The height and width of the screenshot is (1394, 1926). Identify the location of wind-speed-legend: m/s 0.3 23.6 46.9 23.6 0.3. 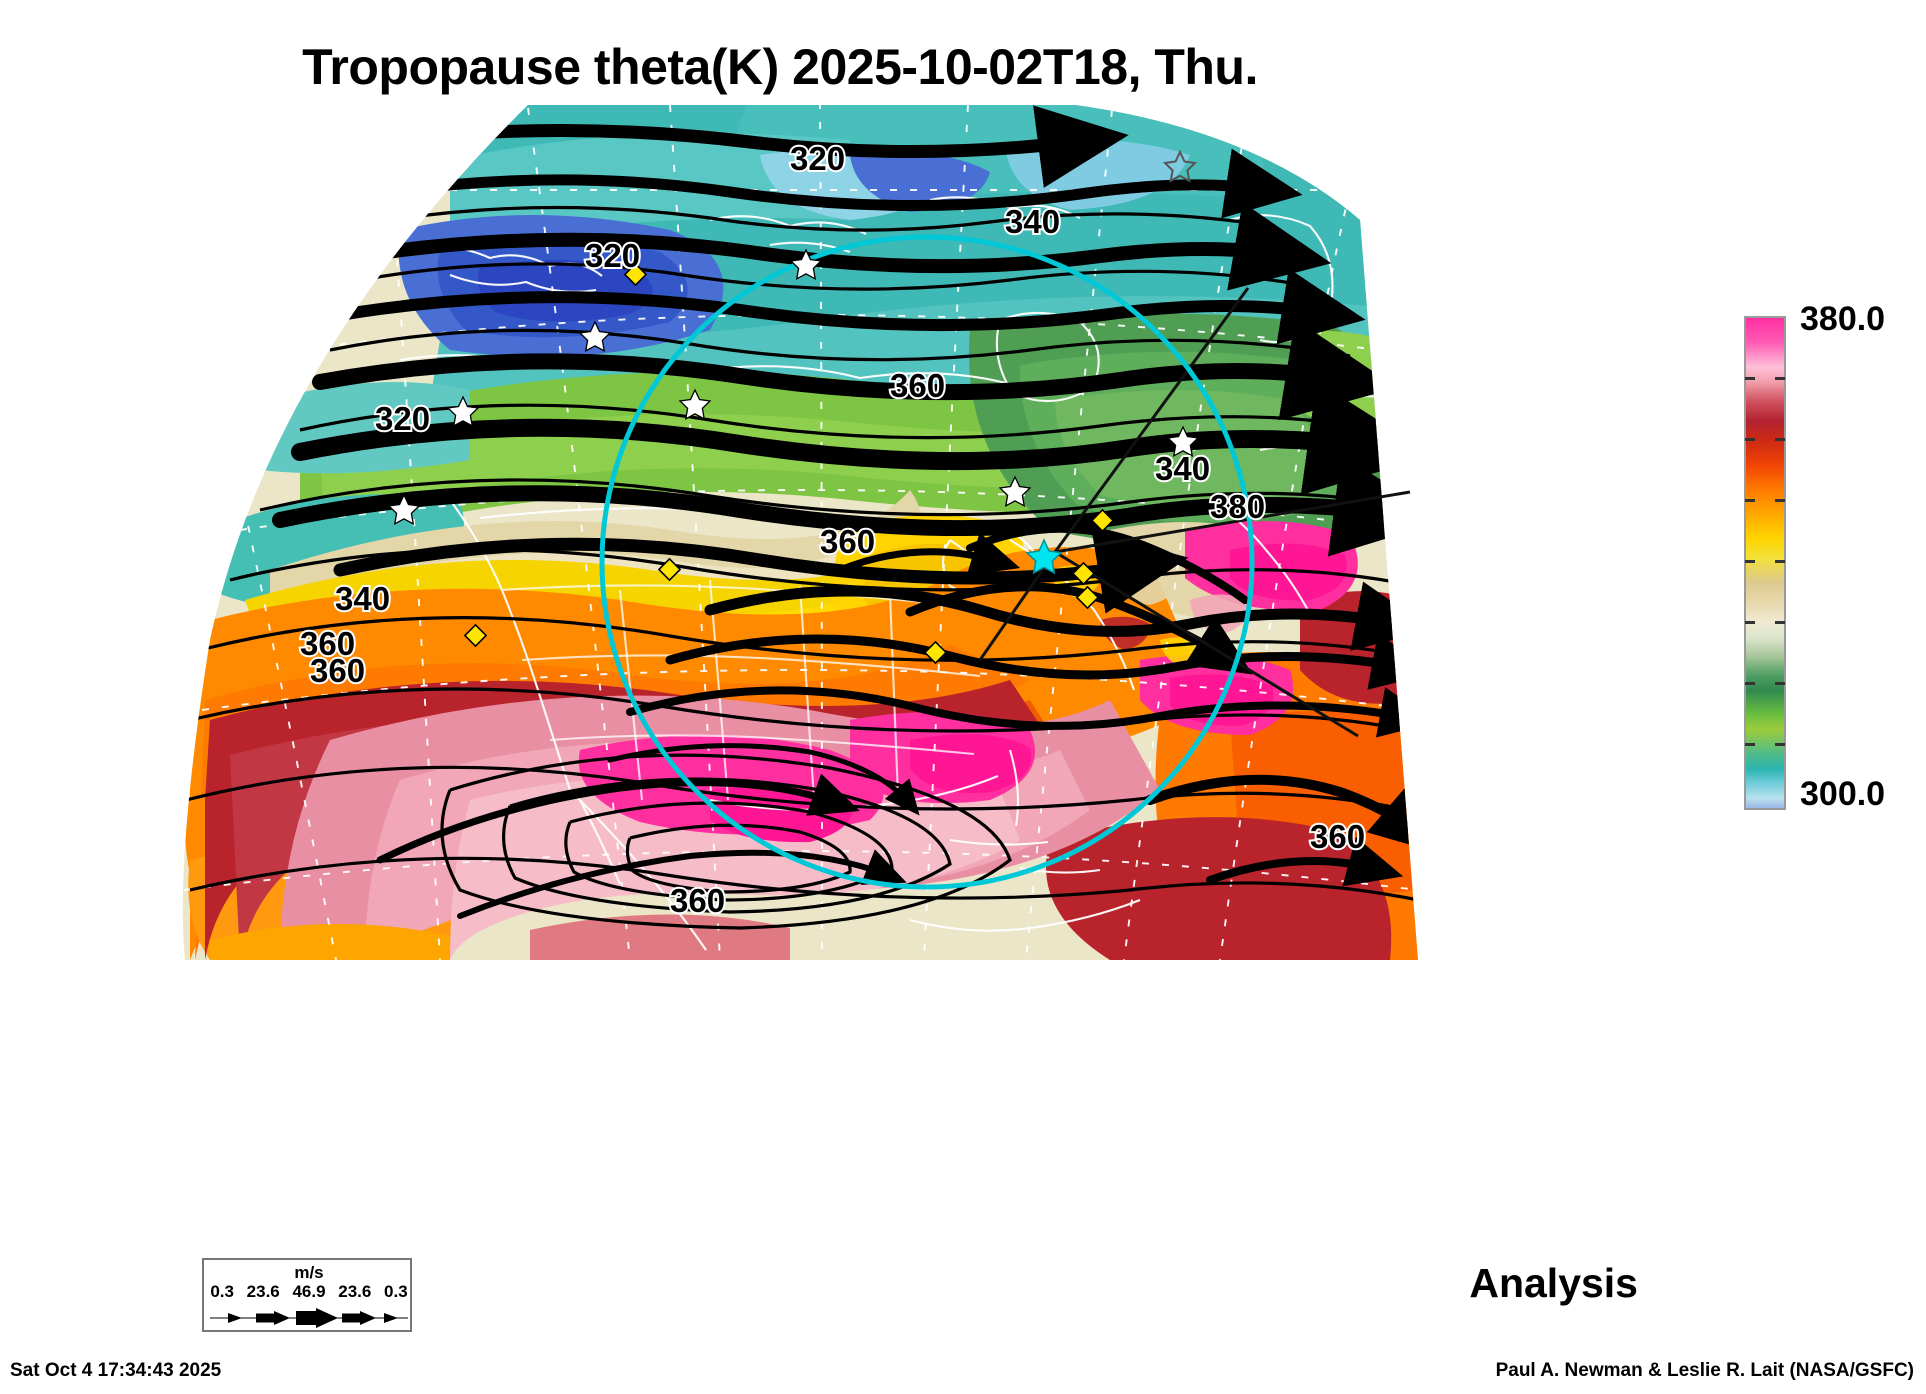
(307, 1295).